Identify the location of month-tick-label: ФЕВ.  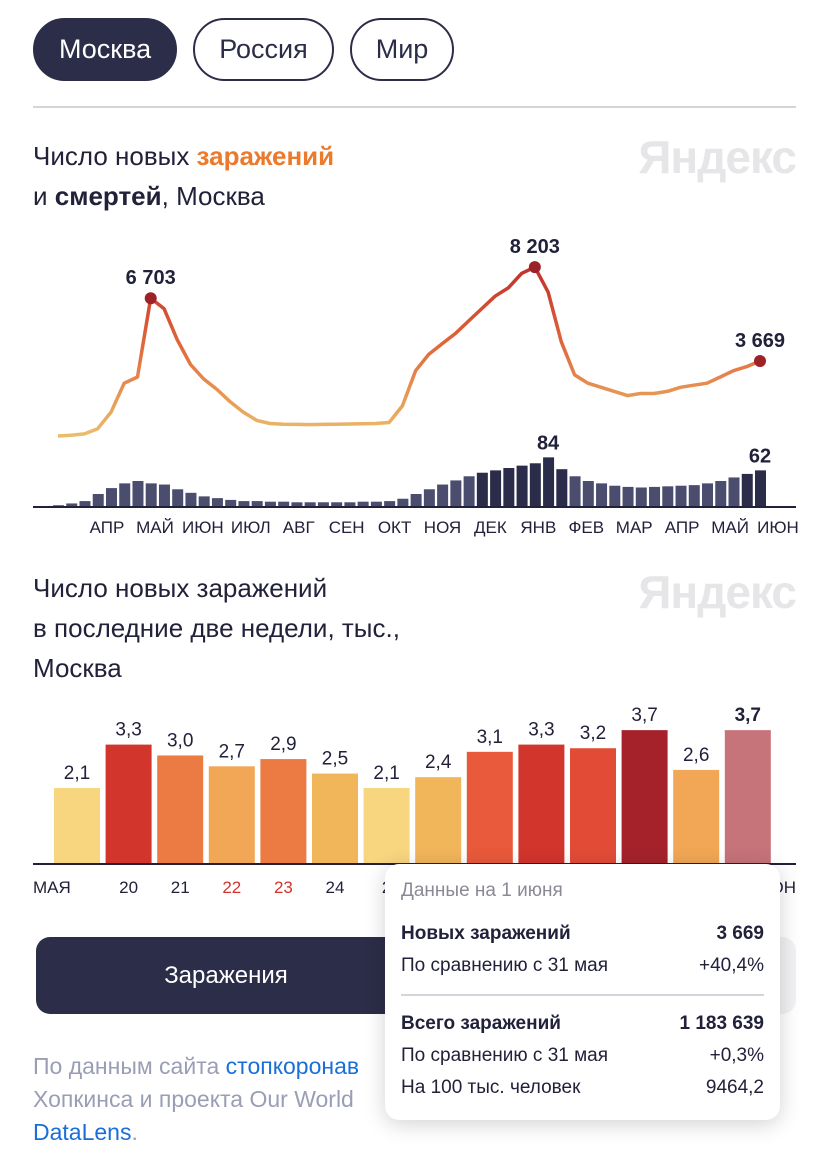
(586, 527).